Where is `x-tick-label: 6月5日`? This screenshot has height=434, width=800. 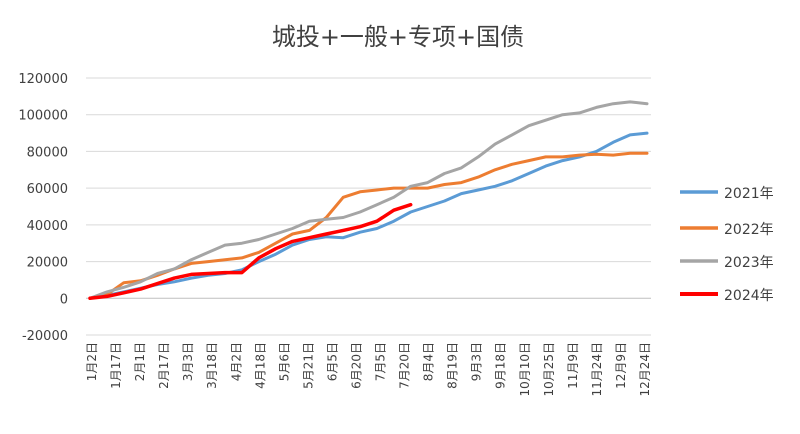 x-tick-label: 6月5日 is located at coordinates (332, 361).